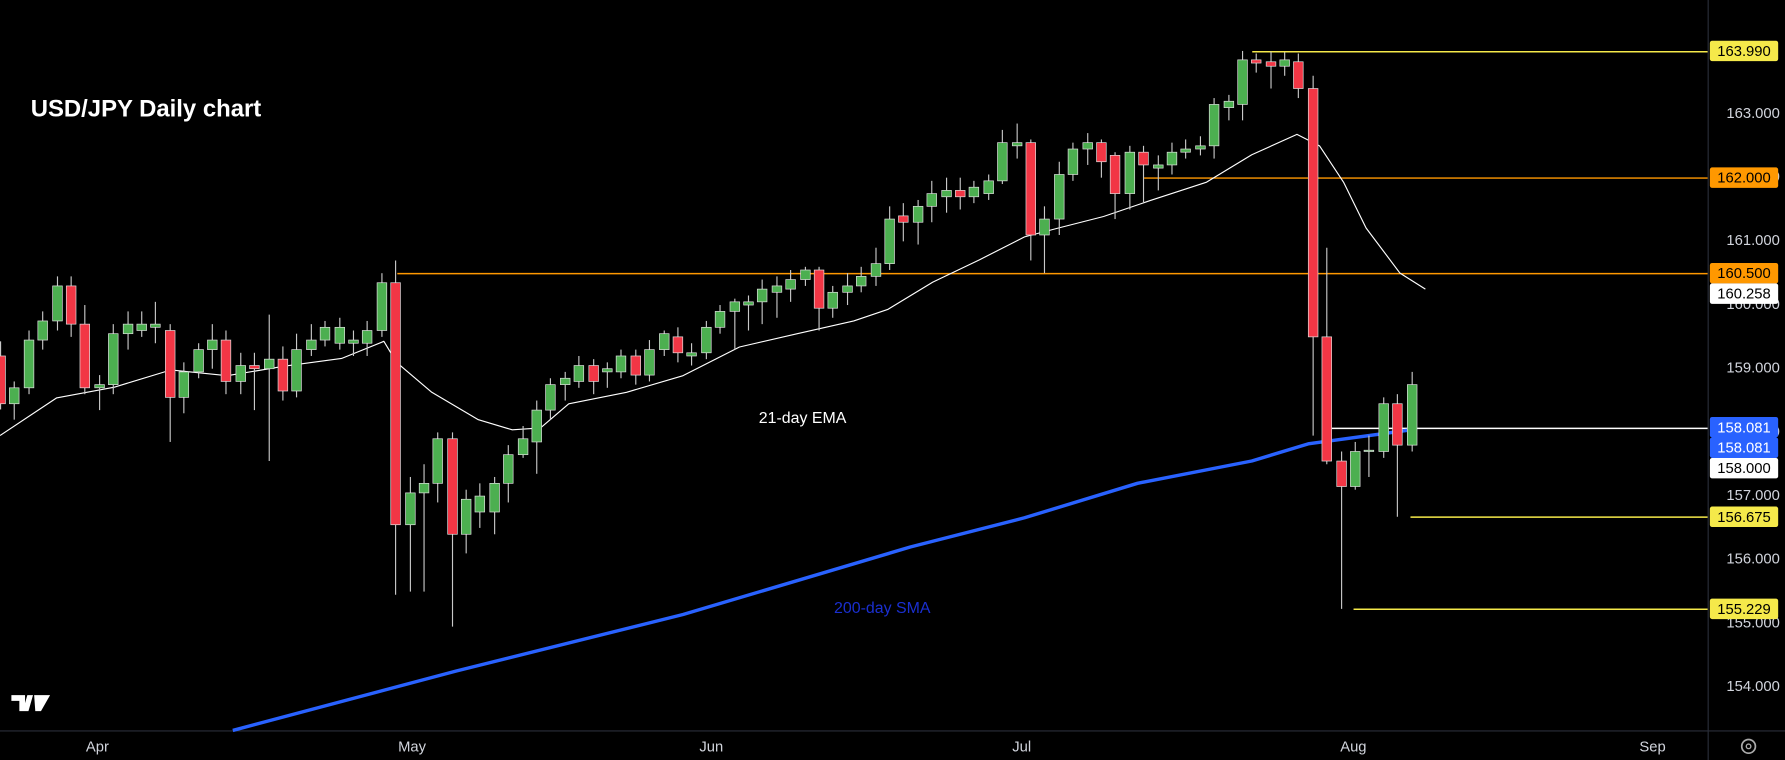 This screenshot has width=1785, height=760. I want to click on y-tick-label: 161.000, so click(1752, 241).